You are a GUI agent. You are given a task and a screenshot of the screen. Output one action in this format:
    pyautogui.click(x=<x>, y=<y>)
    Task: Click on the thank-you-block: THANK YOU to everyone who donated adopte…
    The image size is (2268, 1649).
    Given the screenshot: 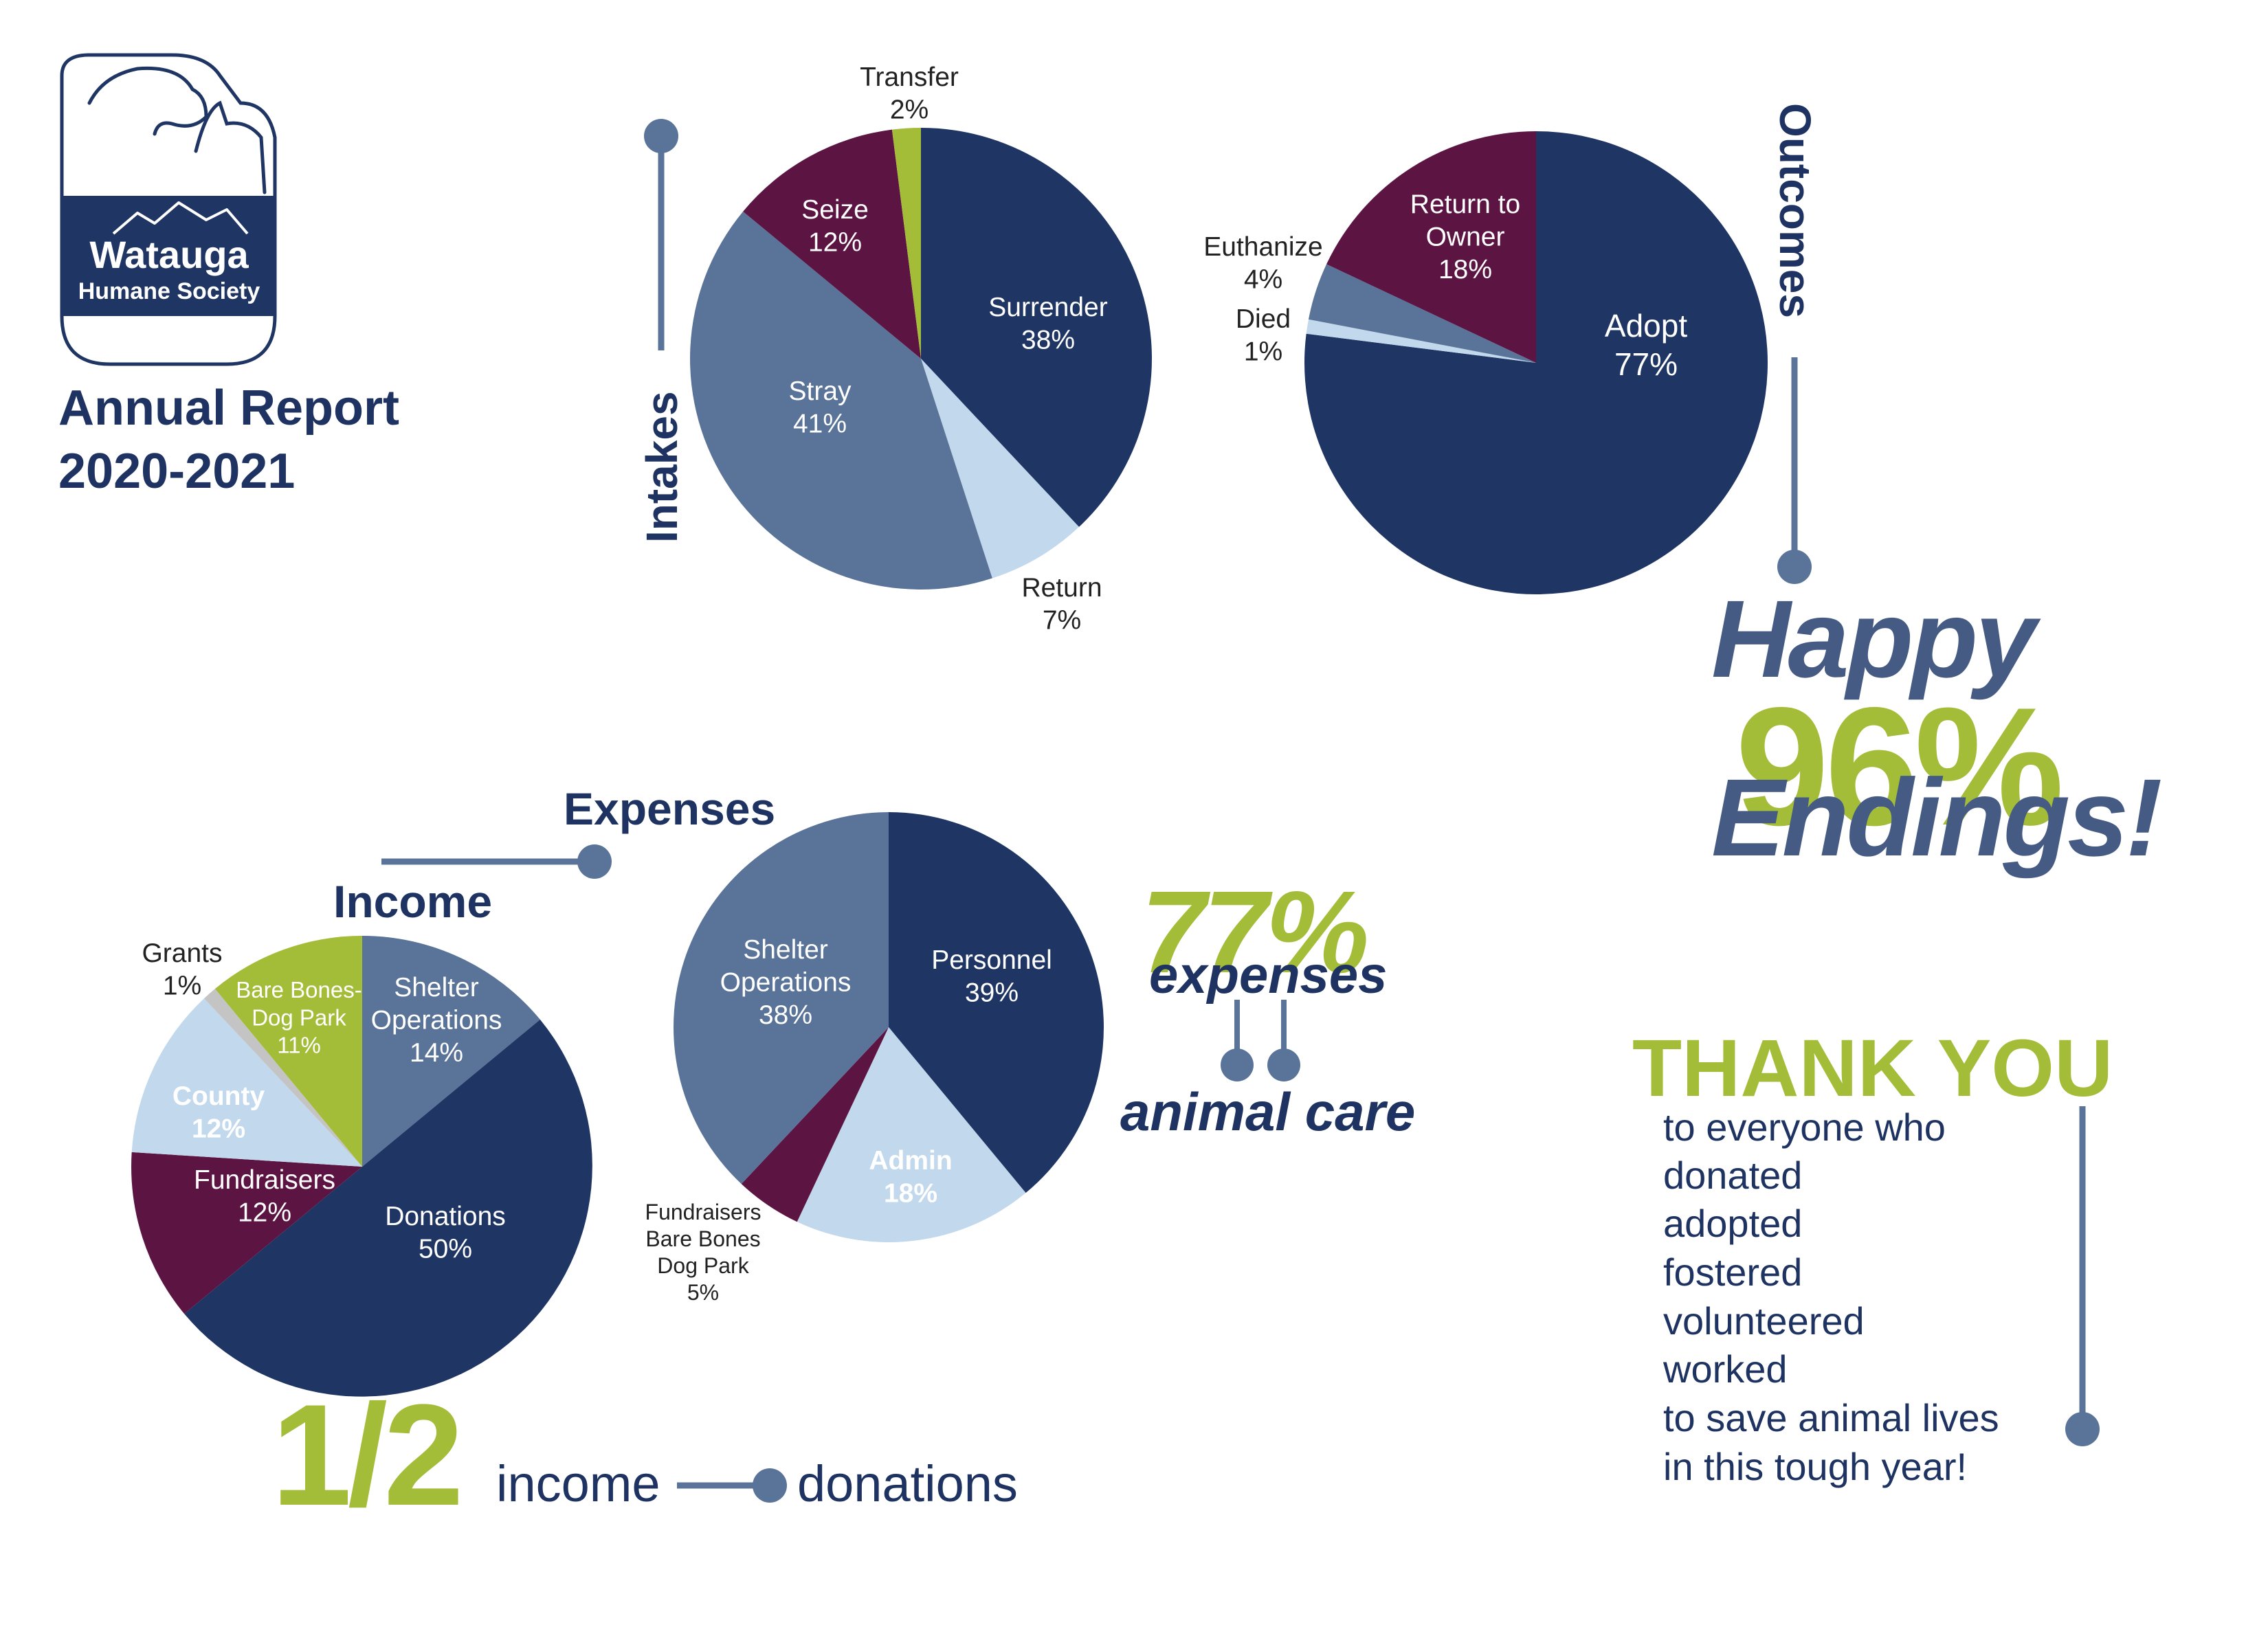 What is the action you would take?
    pyautogui.click(x=1873, y=1255)
    